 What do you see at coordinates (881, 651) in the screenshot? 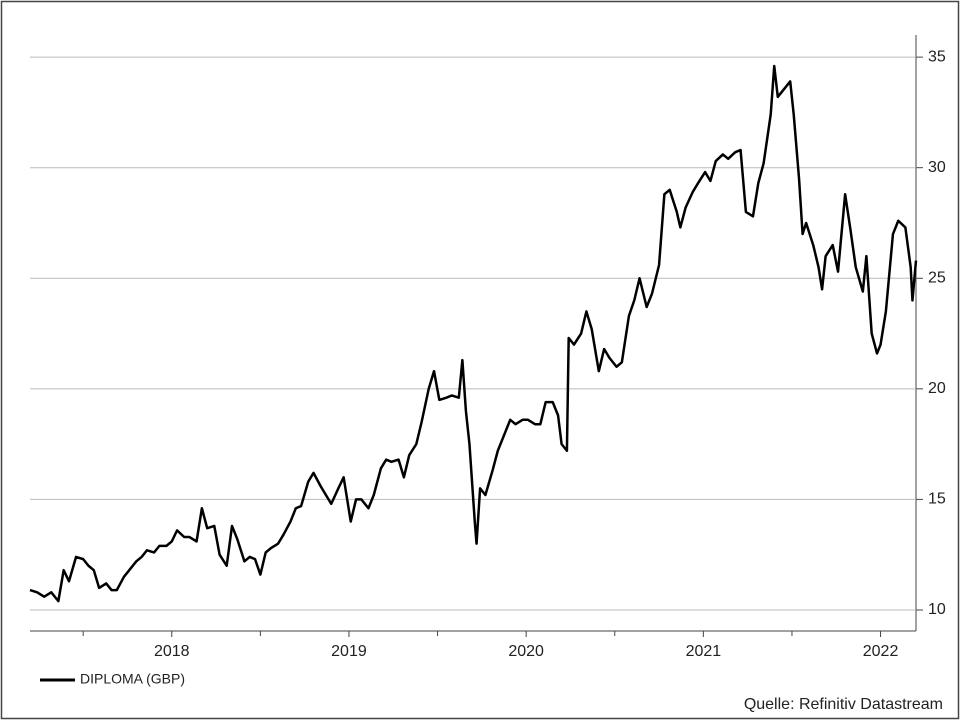
I see `x-tick-label: 2022` at bounding box center [881, 651].